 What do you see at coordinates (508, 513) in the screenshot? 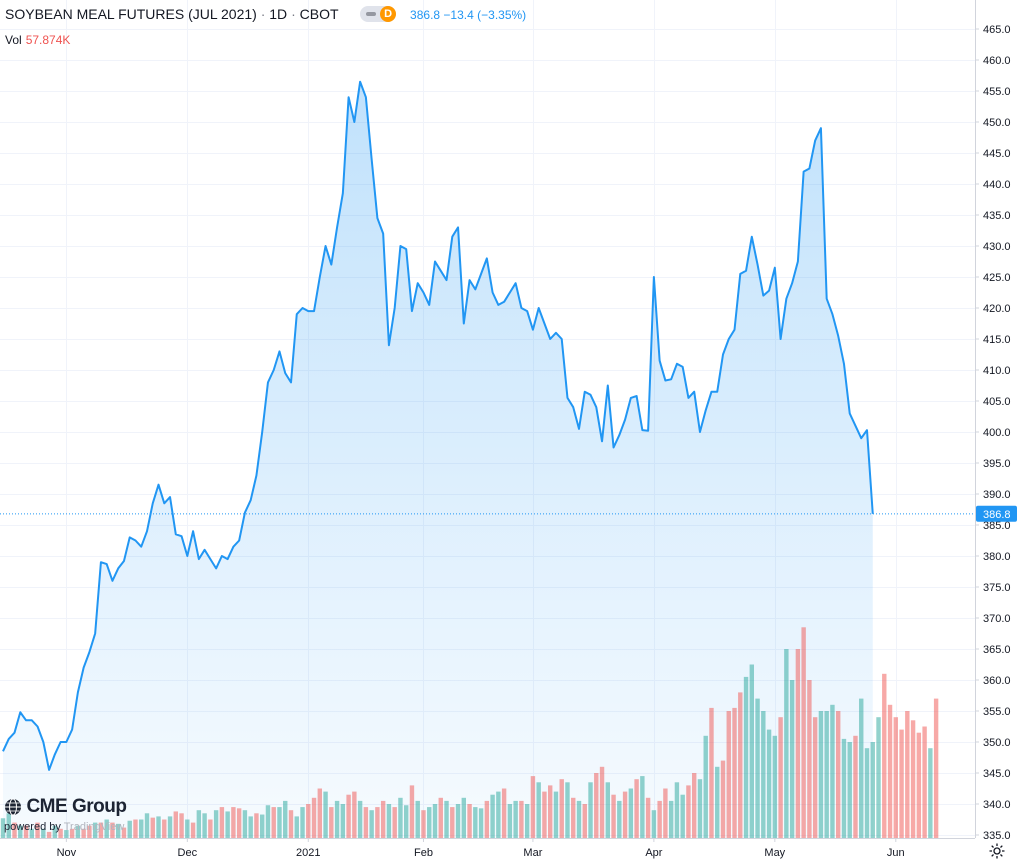
I see `last-price-marker: 386.8` at bounding box center [508, 513].